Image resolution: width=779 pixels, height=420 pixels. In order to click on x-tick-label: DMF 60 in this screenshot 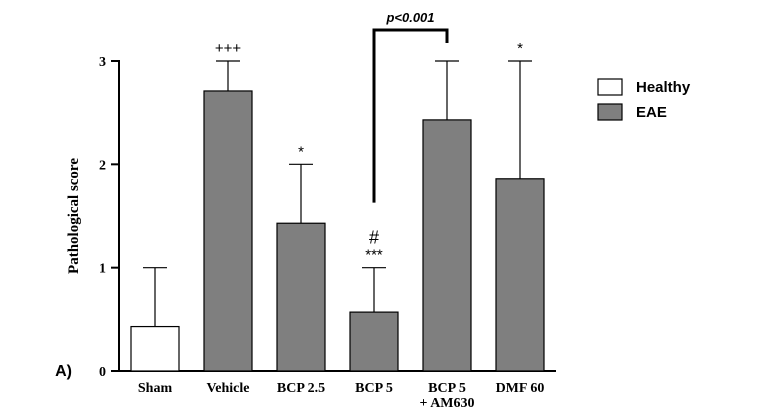, I will do `click(520, 388)`.